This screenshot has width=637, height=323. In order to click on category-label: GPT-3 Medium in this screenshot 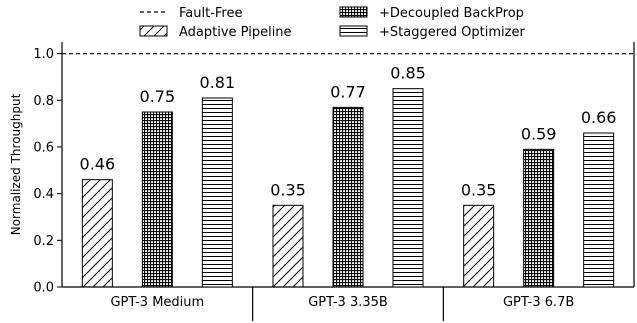, I will do `click(157, 302)`.